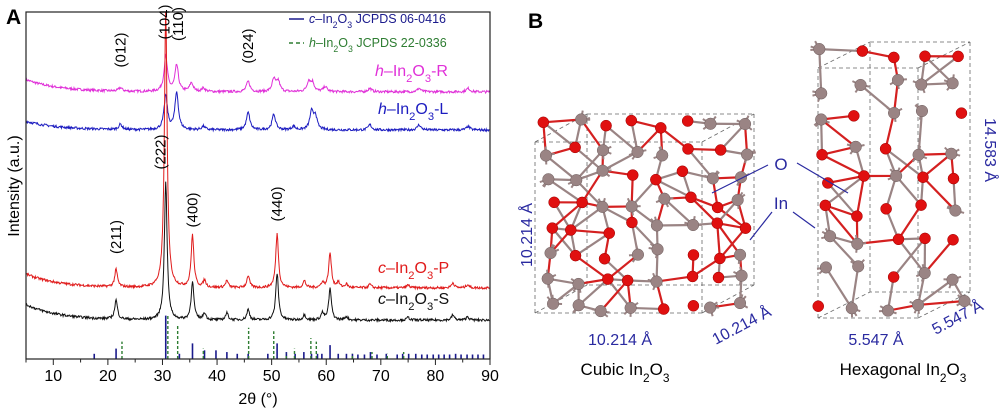  What do you see at coordinates (526, 235) in the screenshot?
I see `cubic-dim-c: 10.214 Å` at bounding box center [526, 235].